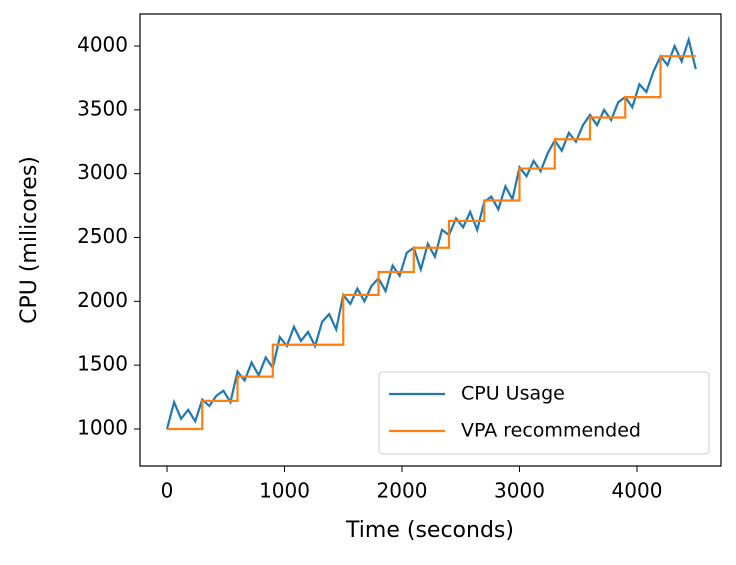  I want to click on y-axis-label: CPU (milicores), so click(29, 240).